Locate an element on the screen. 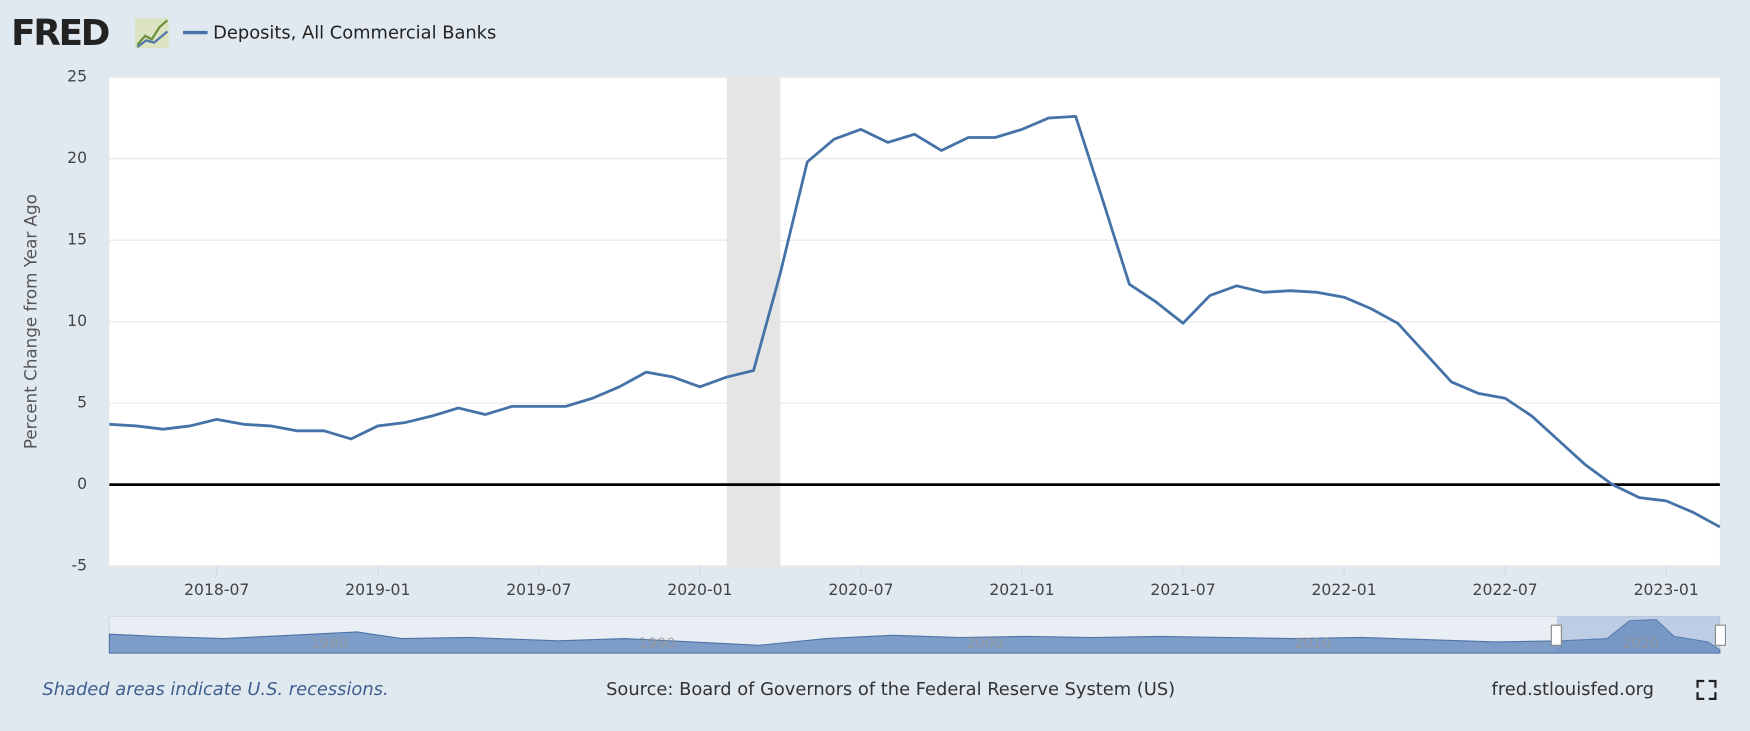 The width and height of the screenshot is (1750, 731). y-tick-label: 15 is located at coordinates (77, 240).